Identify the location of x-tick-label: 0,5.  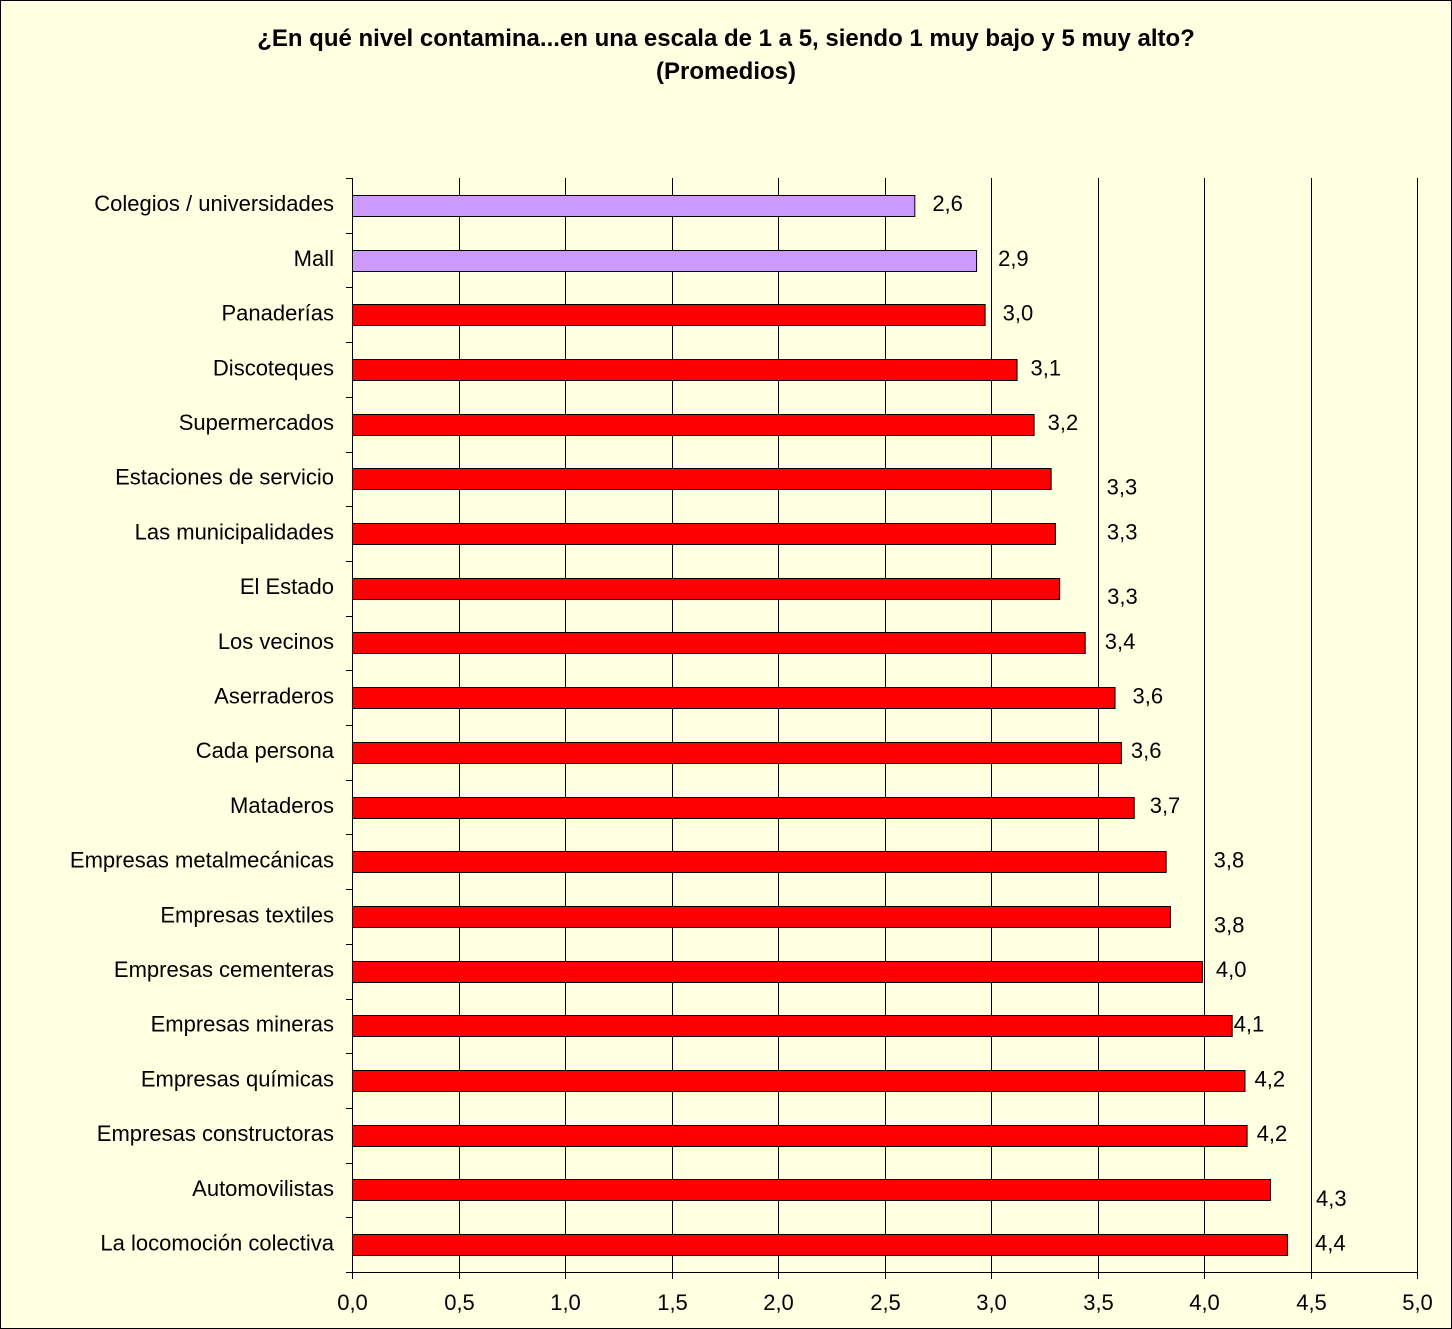
(459, 1302).